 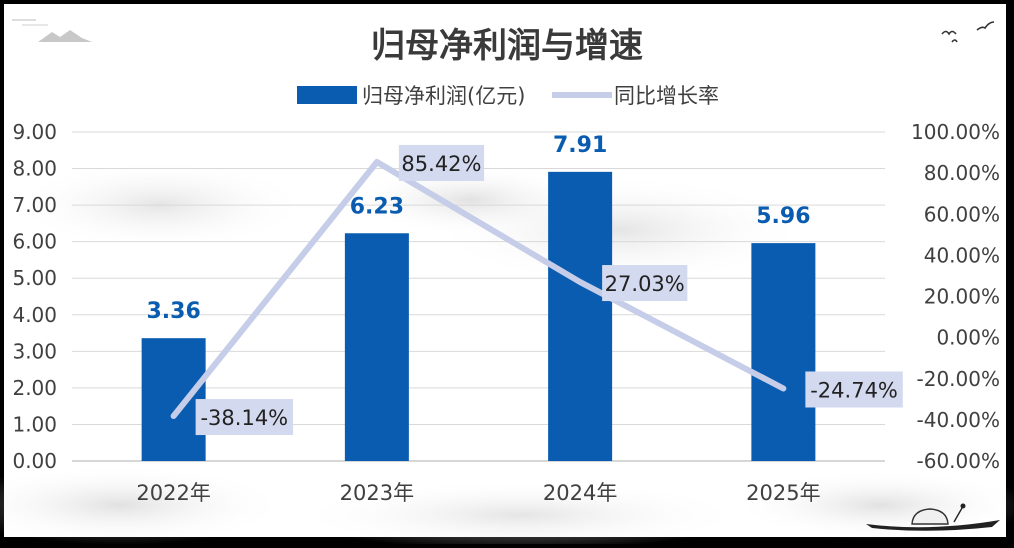 I want to click on y-left-tick-label: 7.00, so click(x=34, y=205).